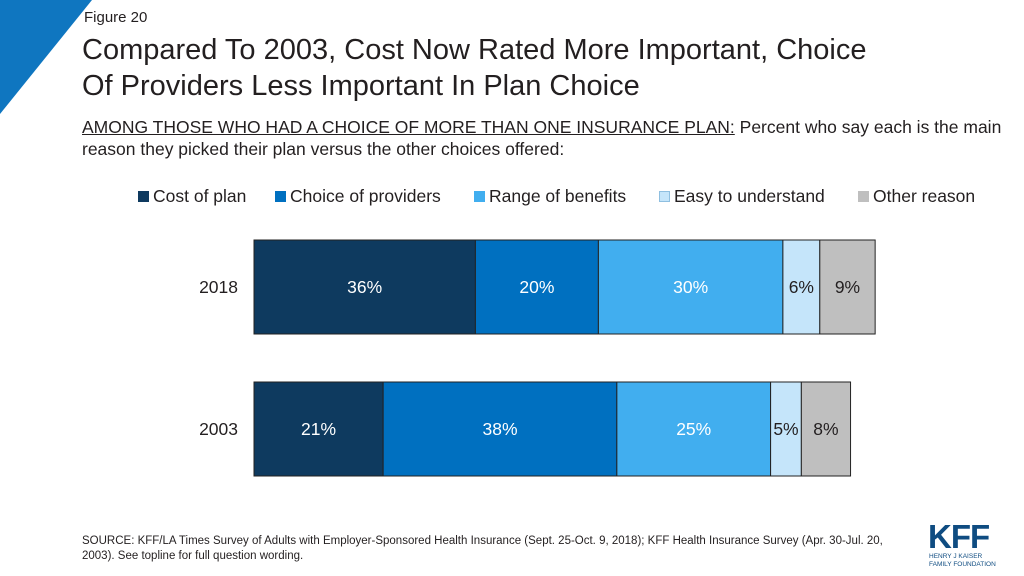  I want to click on figure-label: Figure 20, so click(116, 17).